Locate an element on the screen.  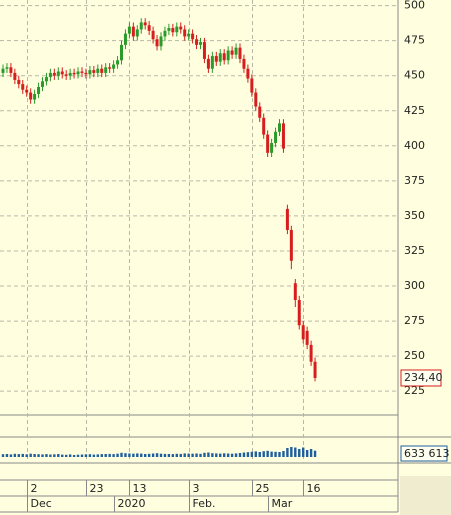
y-tick-label: 350 is located at coordinates (414, 215).